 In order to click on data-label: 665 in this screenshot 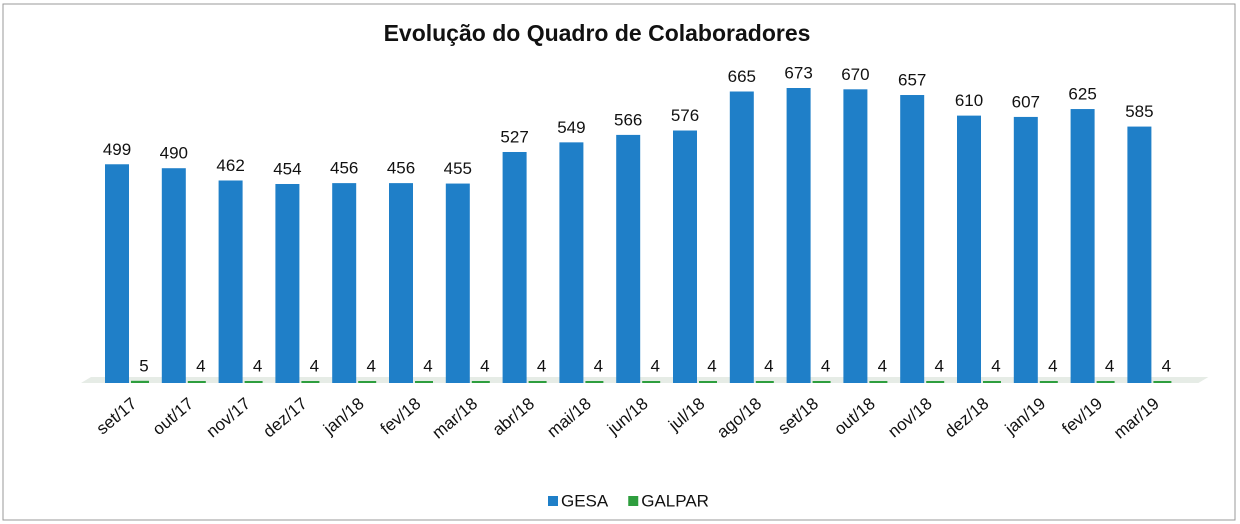, I will do `click(742, 76)`.